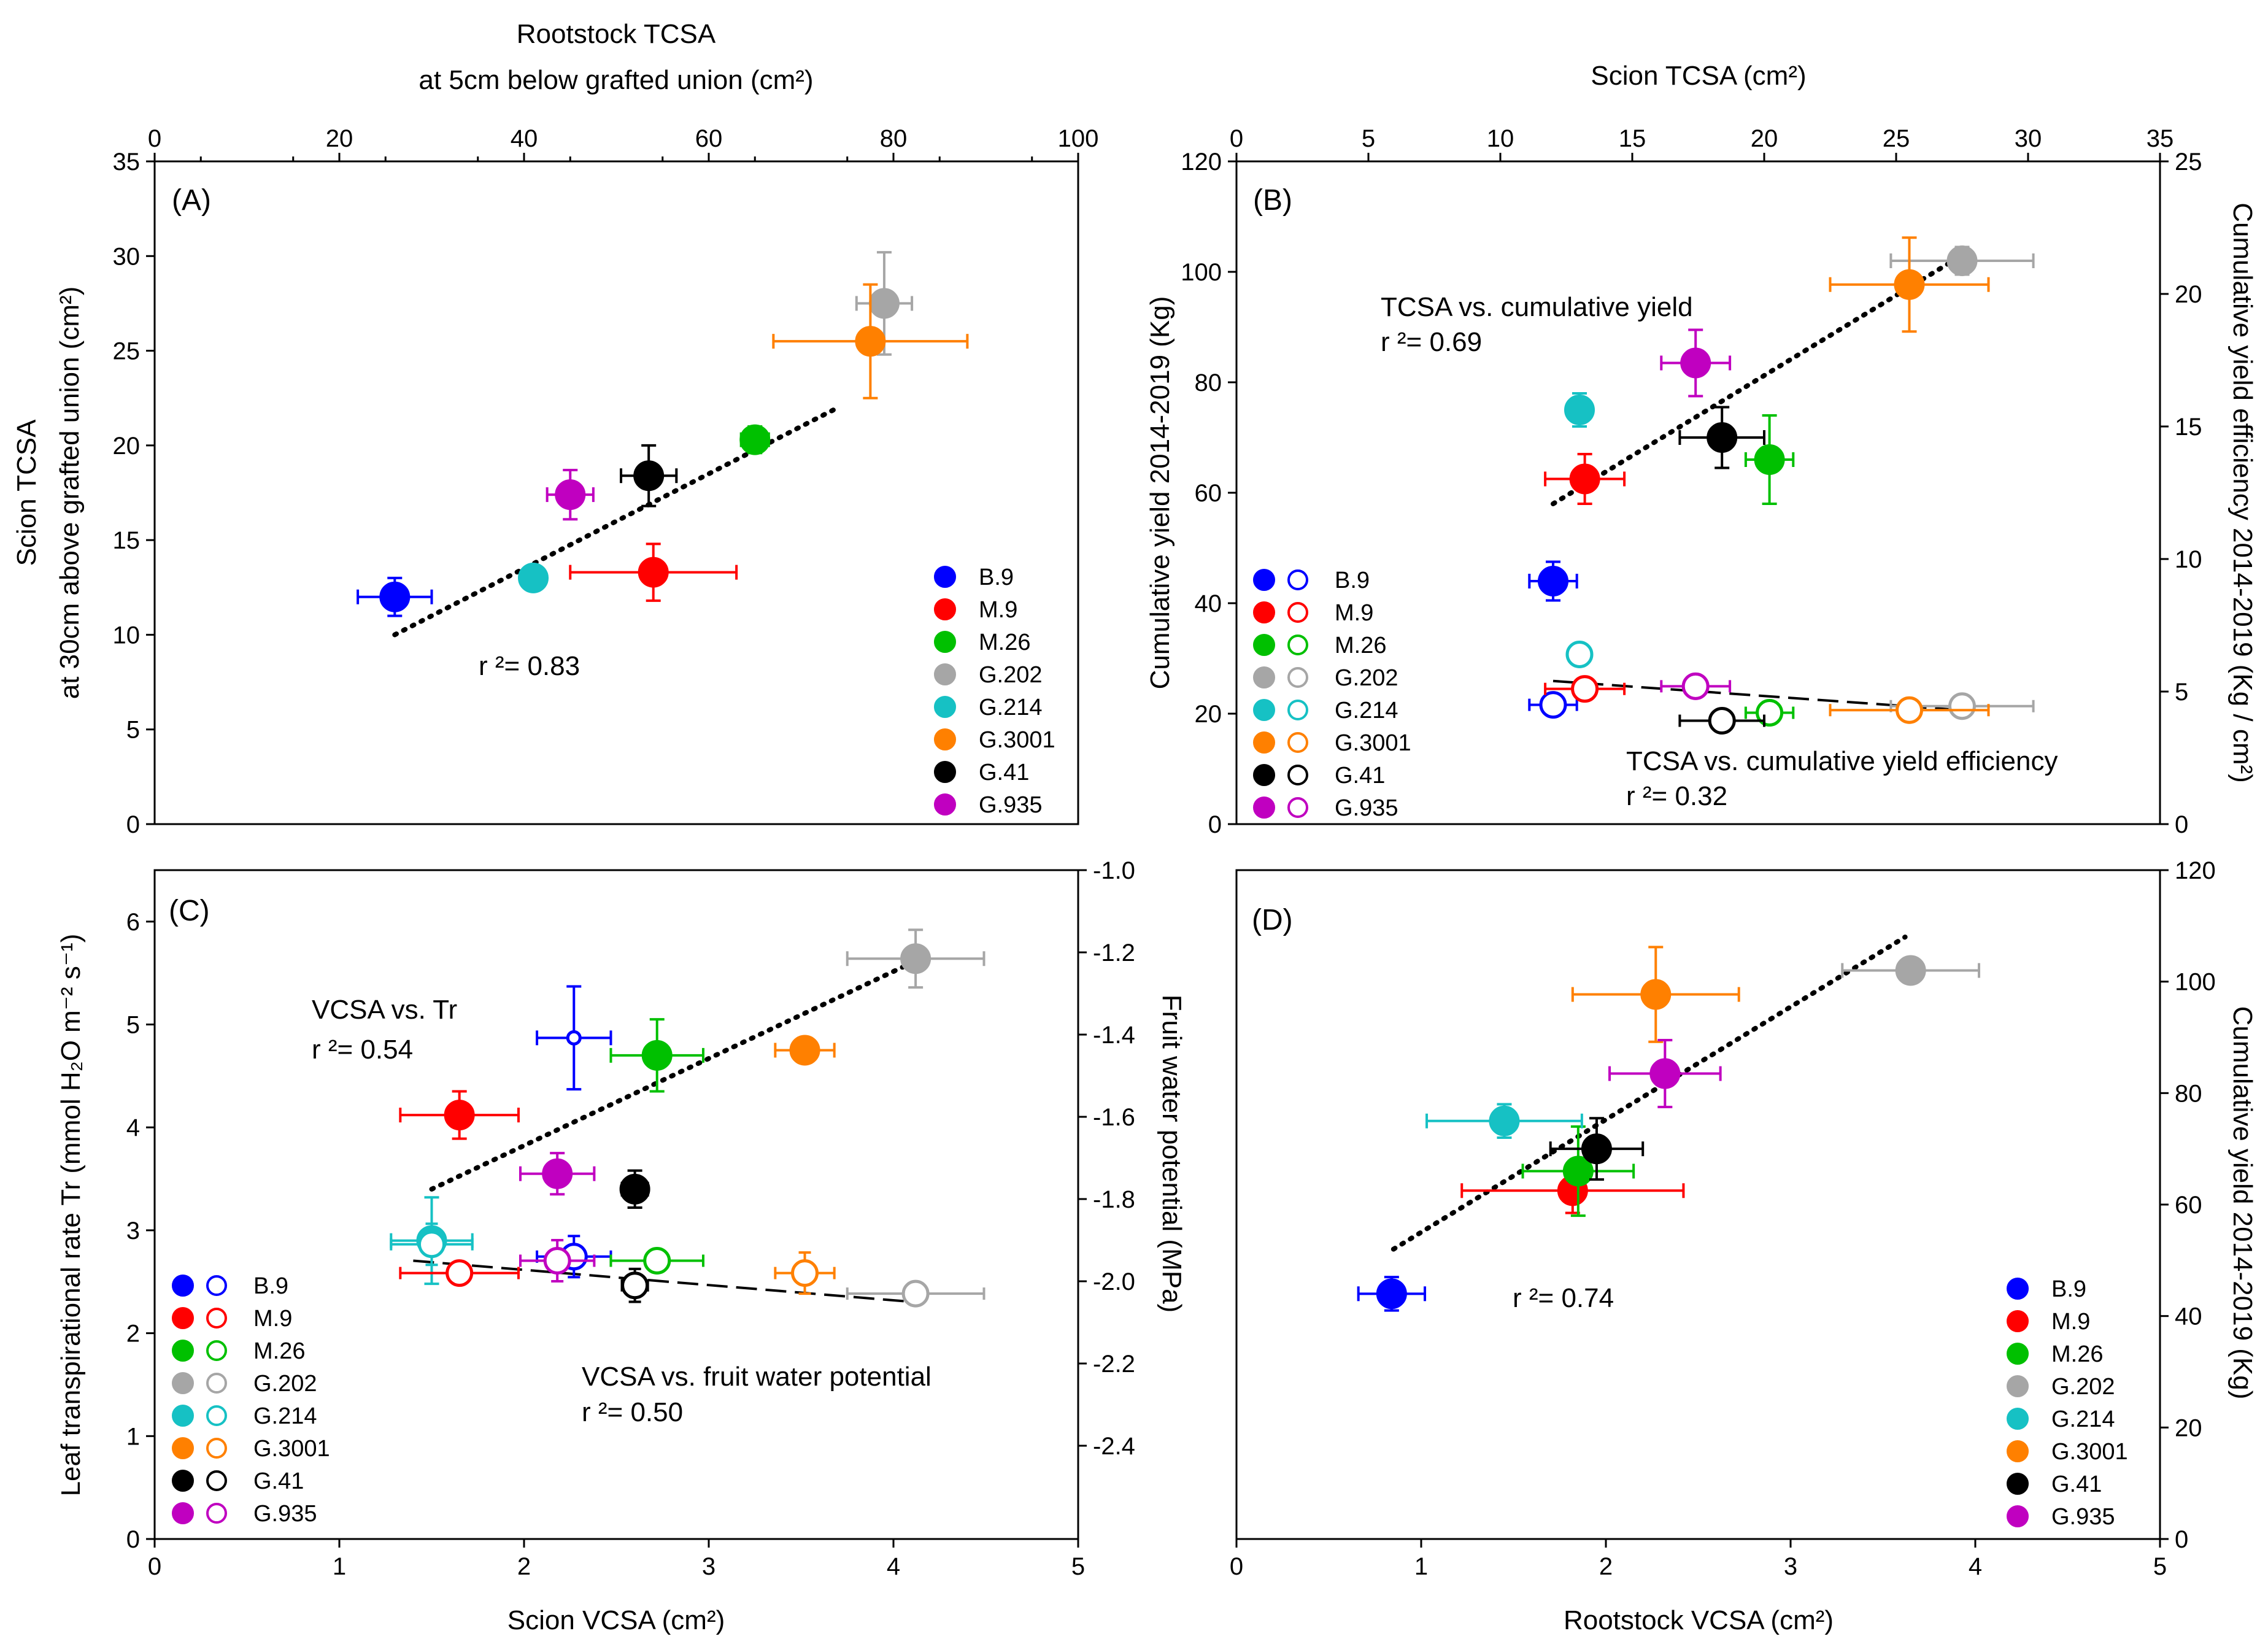 The image size is (2268, 1647). Describe the element at coordinates (632, 1412) in the screenshot. I see `panel-c-annot-fwp-r2: r ²= 0.50` at that location.